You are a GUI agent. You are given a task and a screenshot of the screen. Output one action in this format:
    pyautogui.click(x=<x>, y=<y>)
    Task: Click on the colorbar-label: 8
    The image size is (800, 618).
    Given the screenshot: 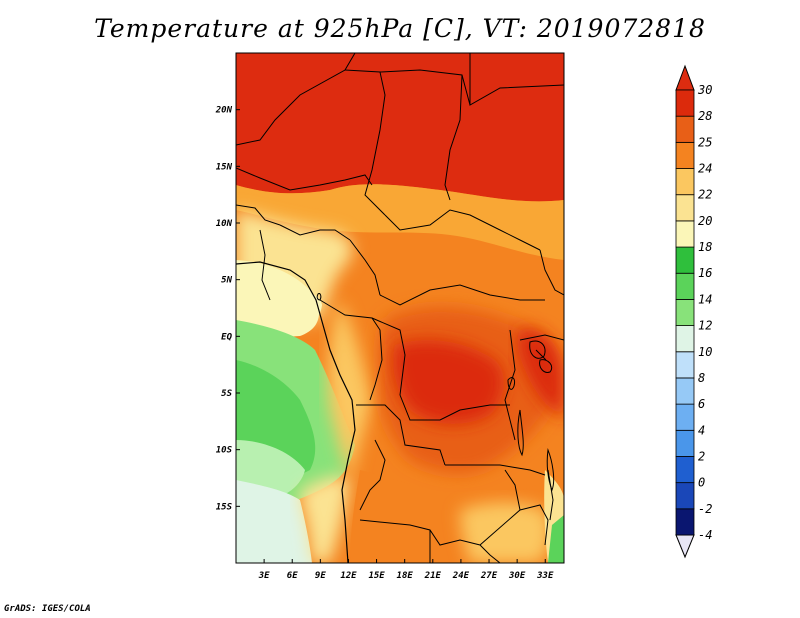 What is the action you would take?
    pyautogui.click(x=701, y=378)
    